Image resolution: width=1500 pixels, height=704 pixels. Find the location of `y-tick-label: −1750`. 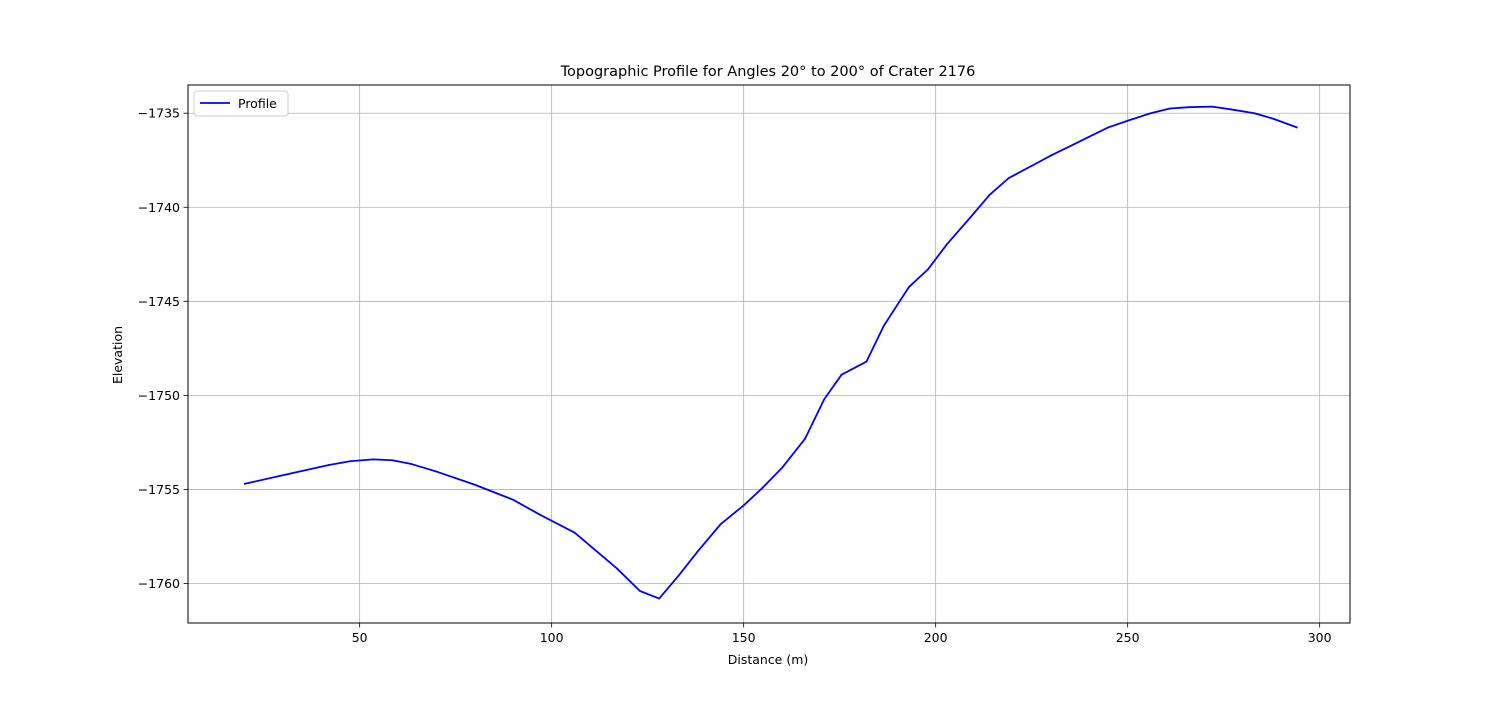

y-tick-label: −1750 is located at coordinates (159, 395).